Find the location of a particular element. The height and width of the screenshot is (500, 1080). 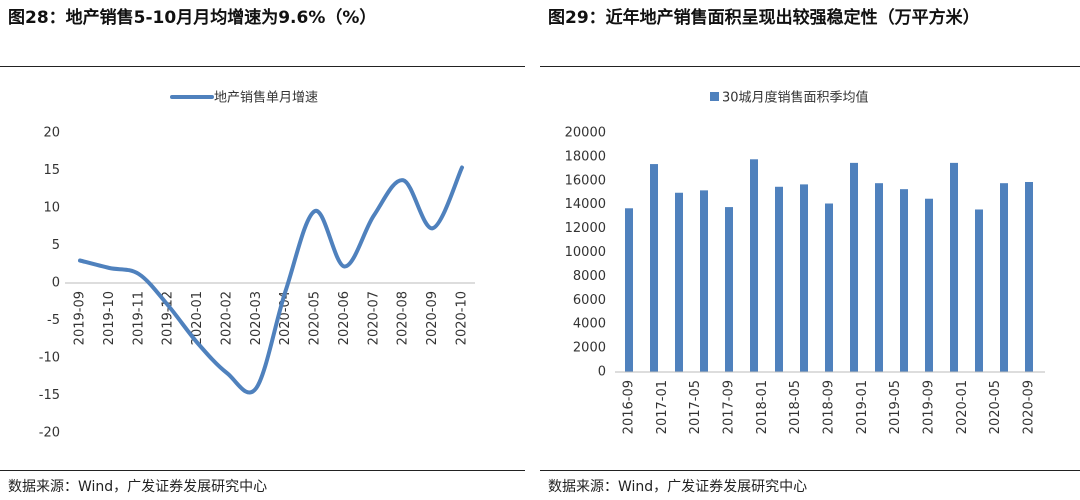

x-tick-label: 2019-12 is located at coordinates (168, 318).